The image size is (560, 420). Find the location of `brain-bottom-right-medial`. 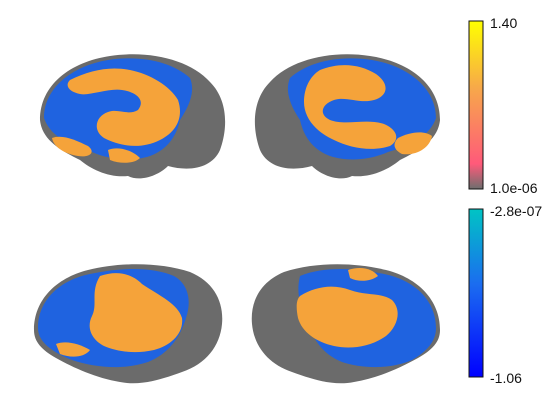

brain-bottom-right-medial is located at coordinates (345, 324).